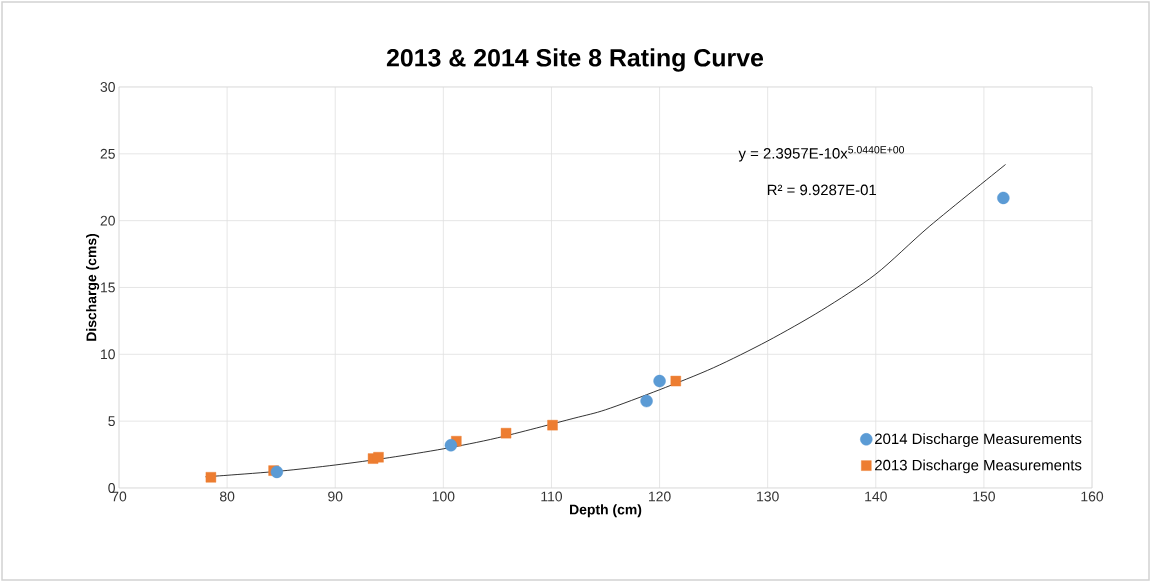 This screenshot has width=1151, height=582. Describe the element at coordinates (984, 496) in the screenshot. I see `x-tick-label: 150` at that location.